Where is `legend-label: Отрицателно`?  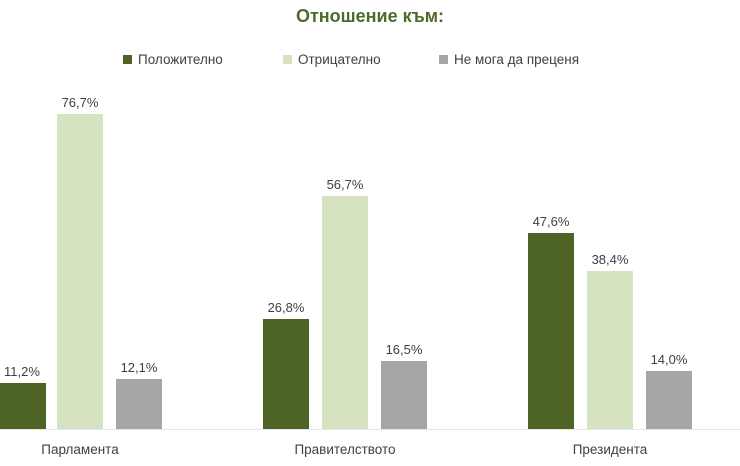
legend-label: Отрицателно is located at coordinates (339, 59).